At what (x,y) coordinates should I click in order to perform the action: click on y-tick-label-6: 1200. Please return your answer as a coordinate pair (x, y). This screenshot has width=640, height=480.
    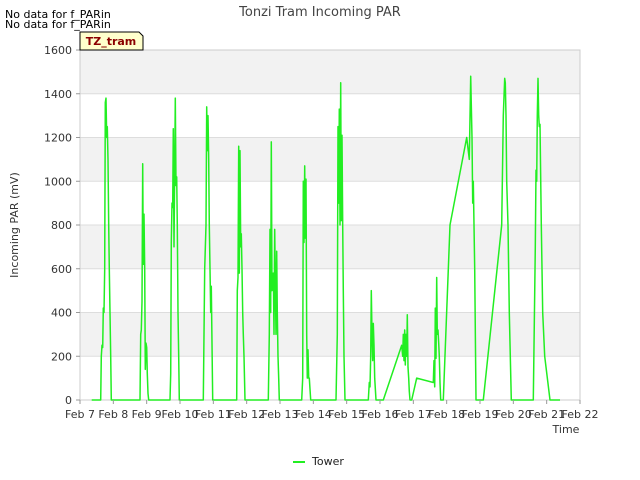
    Looking at the image, I should click on (58, 138).